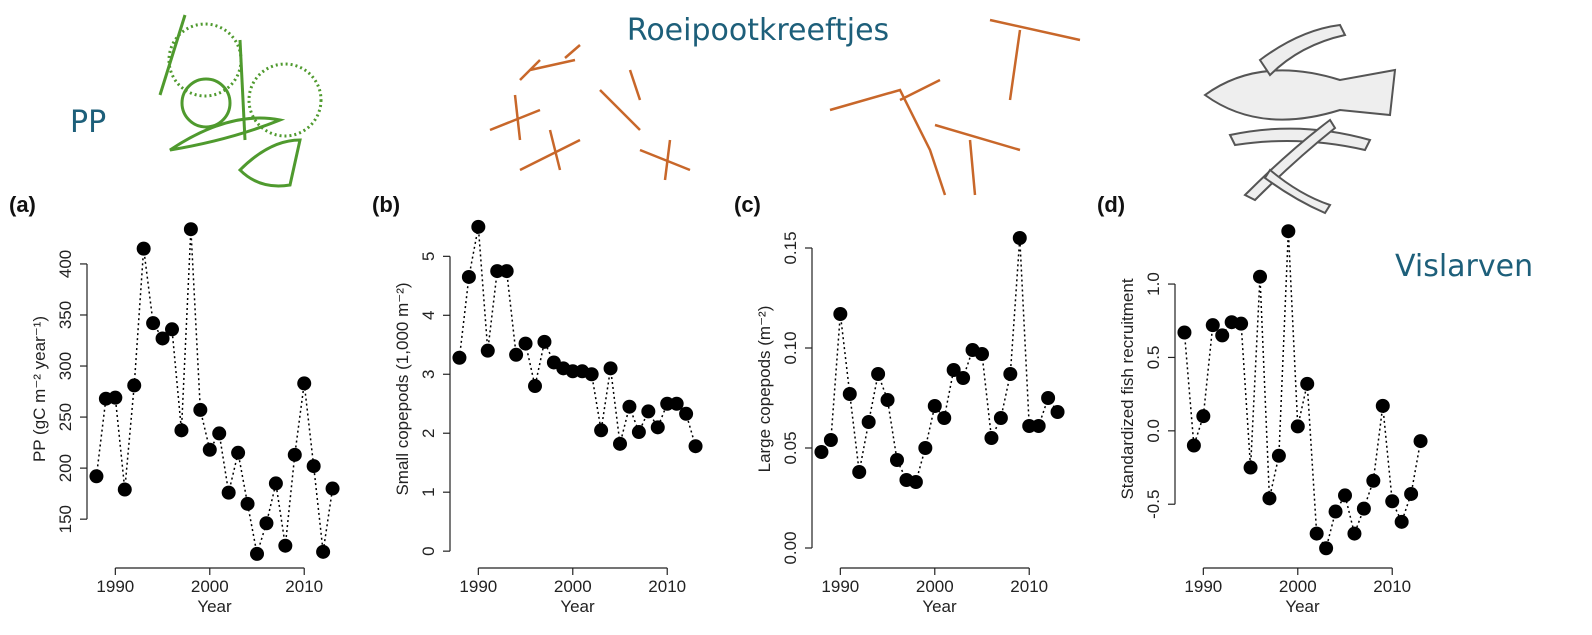 Image resolution: width=1592 pixels, height=635 pixels. What do you see at coordinates (764, 389) in the screenshot?
I see `y-axis-label: Large copepods (m⁻²)` at bounding box center [764, 389].